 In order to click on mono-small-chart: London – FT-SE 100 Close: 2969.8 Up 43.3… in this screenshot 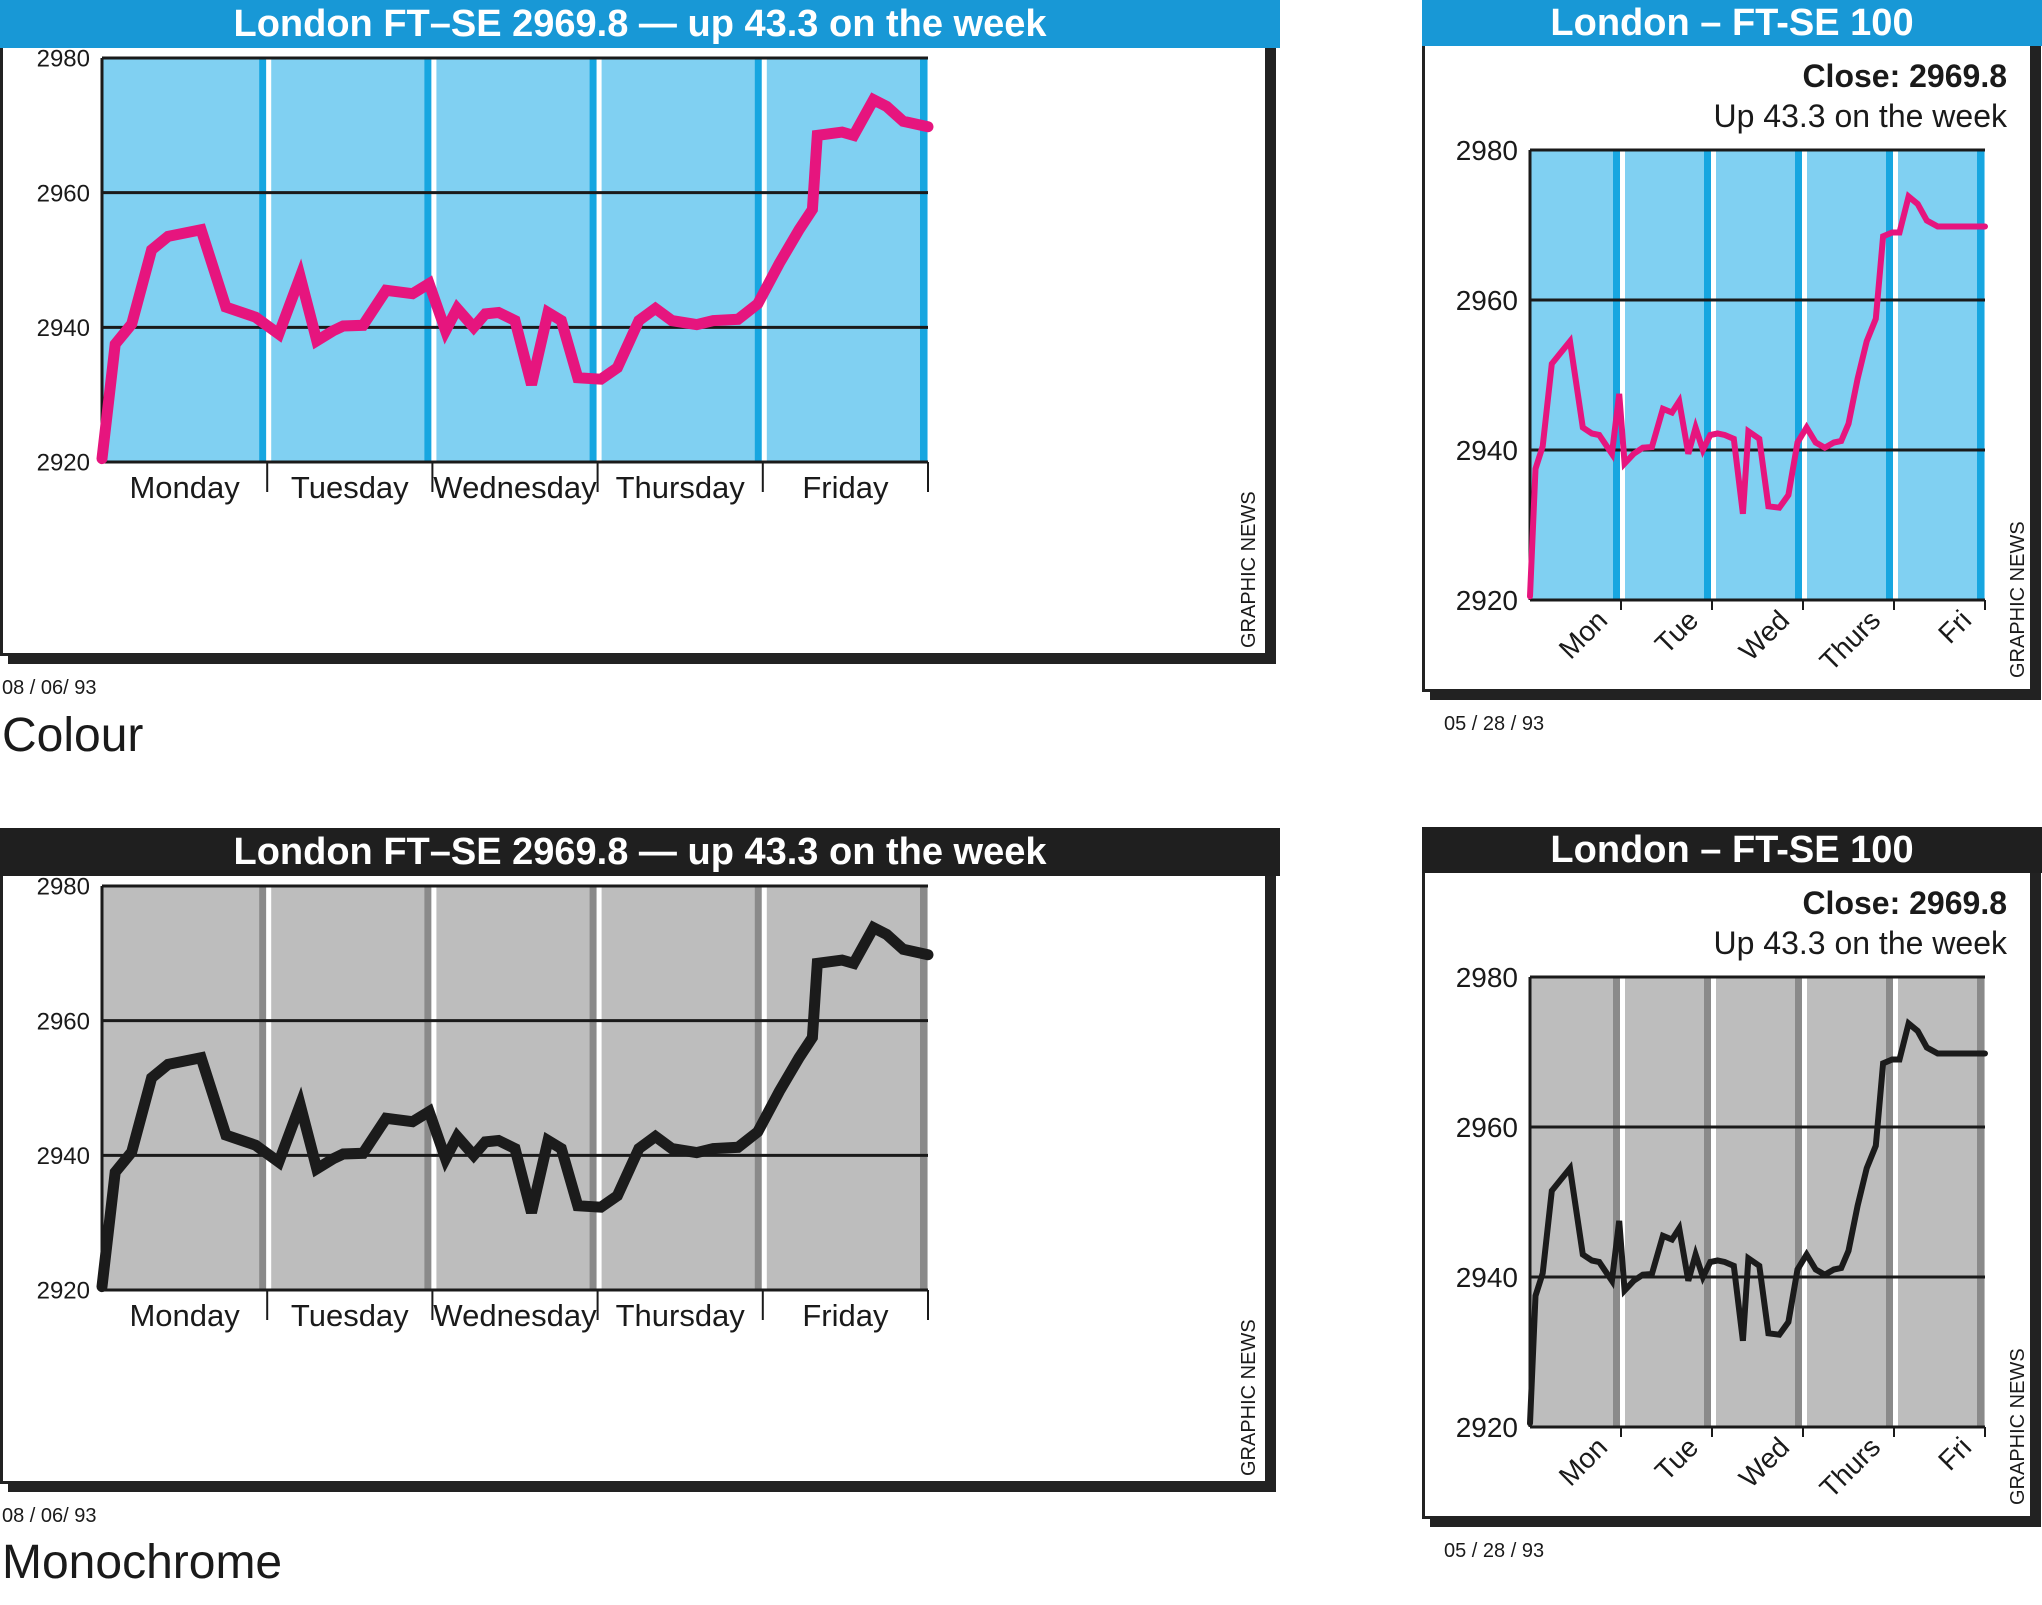, I will do `click(1732, 1179)`.